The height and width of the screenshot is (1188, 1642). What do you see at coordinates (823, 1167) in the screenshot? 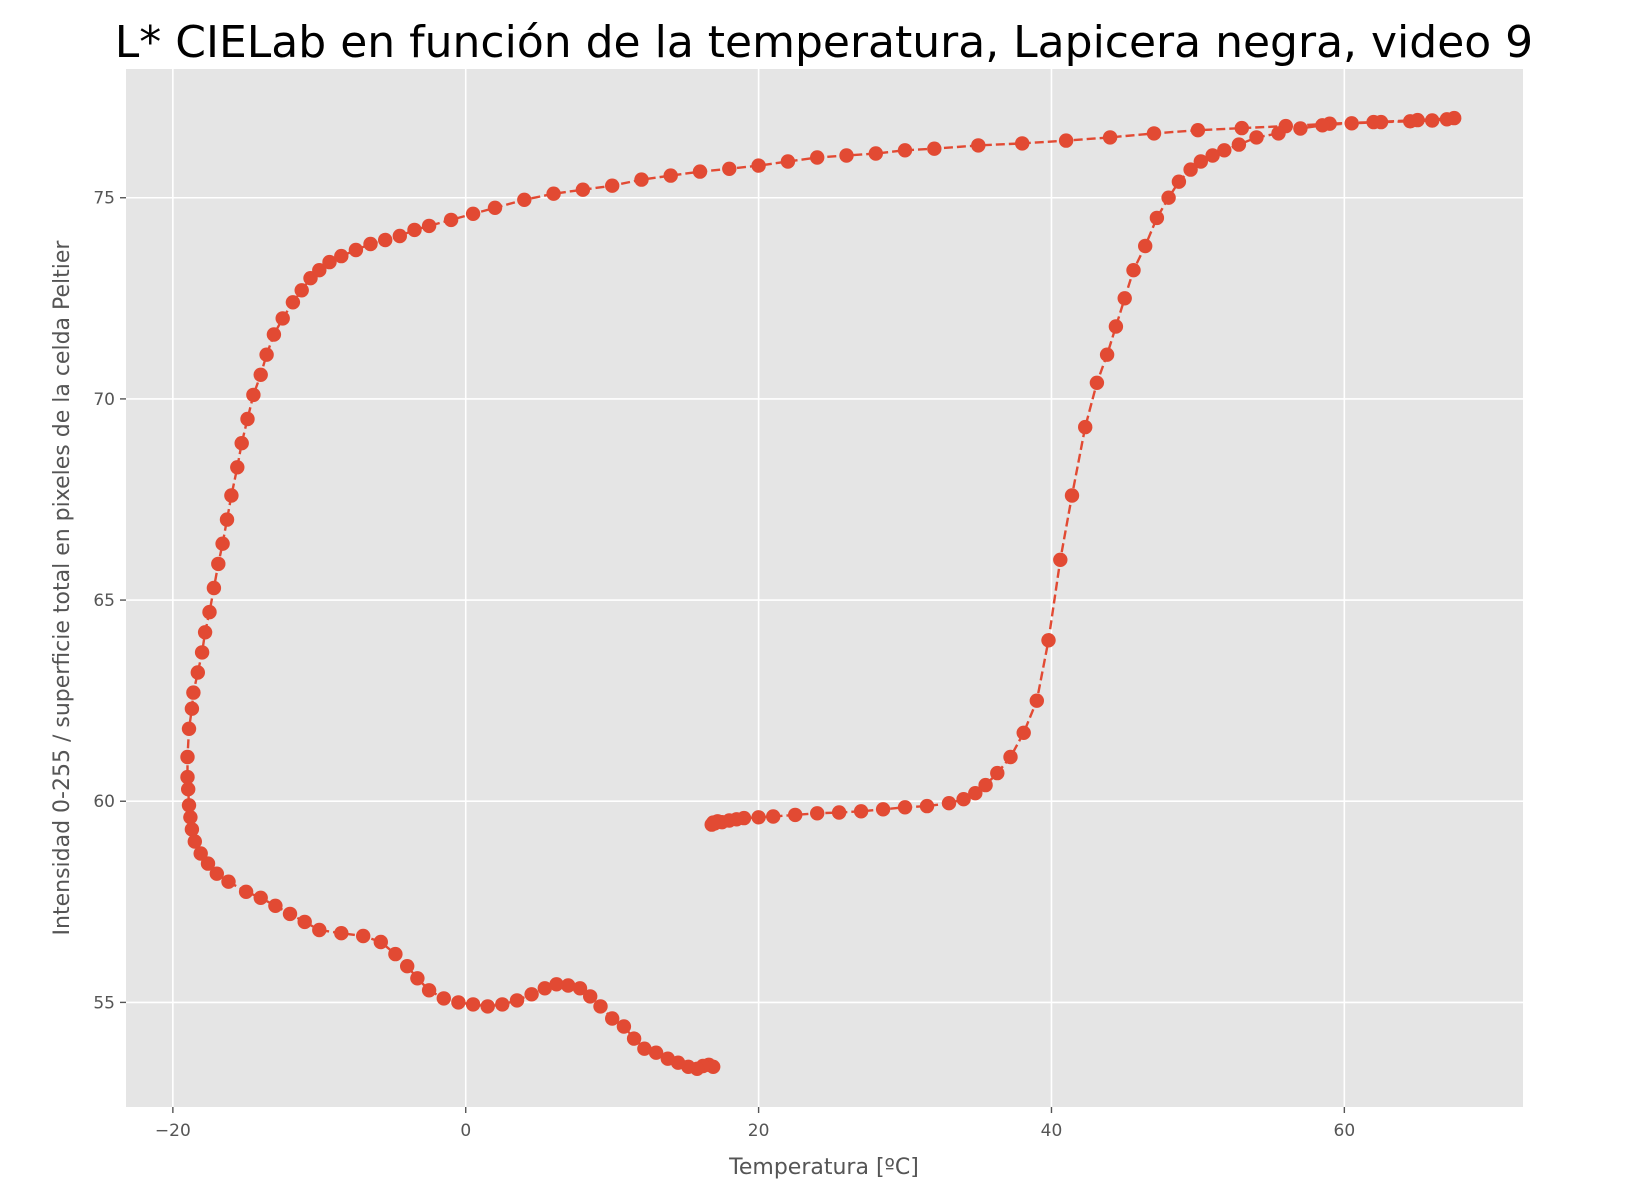
I see `x-axis-label: Temperatura [ºC]` at bounding box center [823, 1167].